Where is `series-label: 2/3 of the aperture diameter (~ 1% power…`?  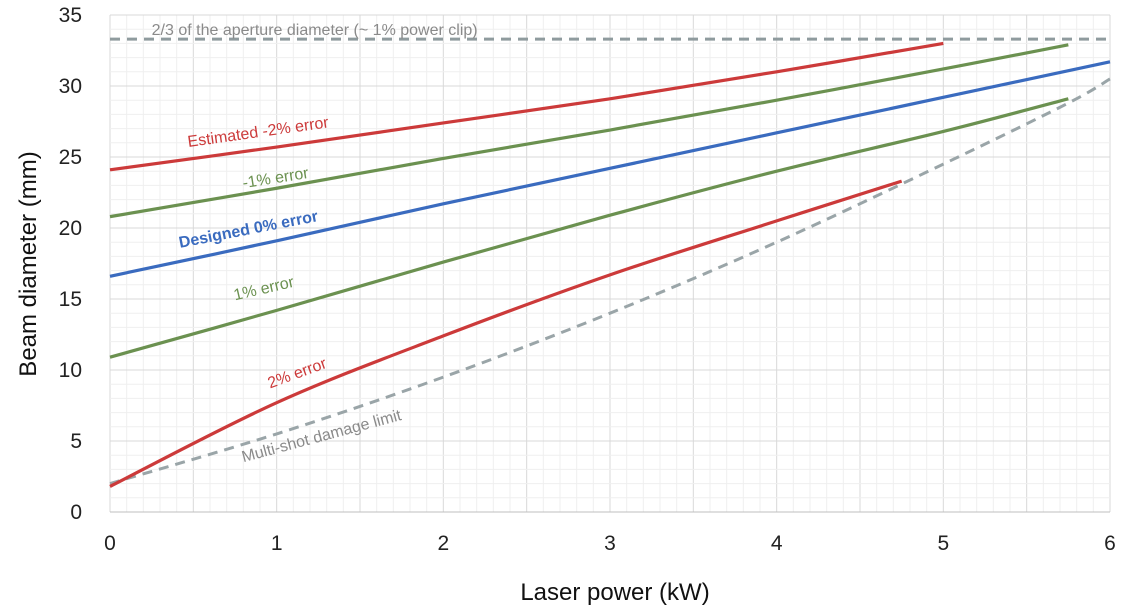
series-label: 2/3 of the aperture diameter (~ 1% power… is located at coordinates (315, 30).